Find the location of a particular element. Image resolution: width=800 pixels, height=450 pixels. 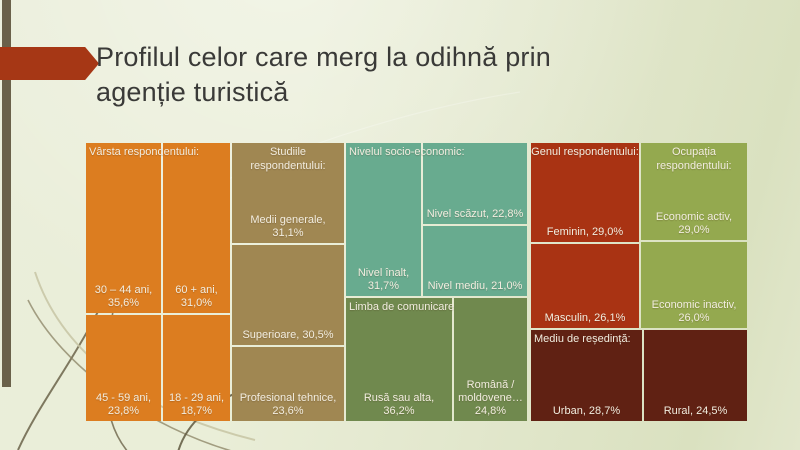

treemap-block-profesional-tehnice: Profesional tehnice, 23,6% is located at coordinates (288, 384).